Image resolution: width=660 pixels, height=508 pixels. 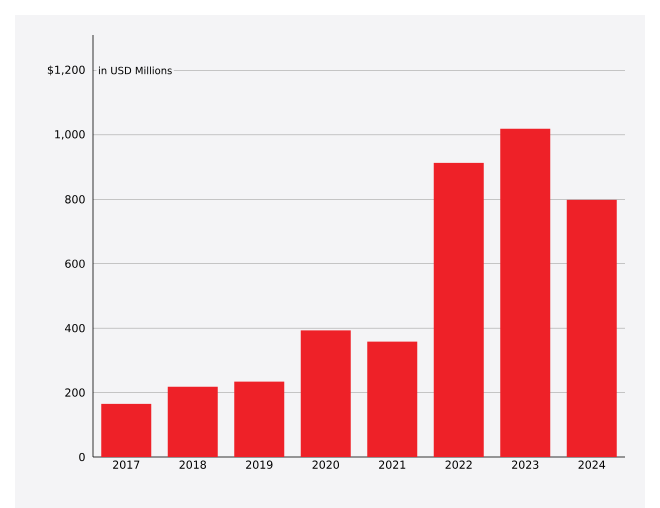 I want to click on y-tick-label: 200, so click(x=75, y=392).